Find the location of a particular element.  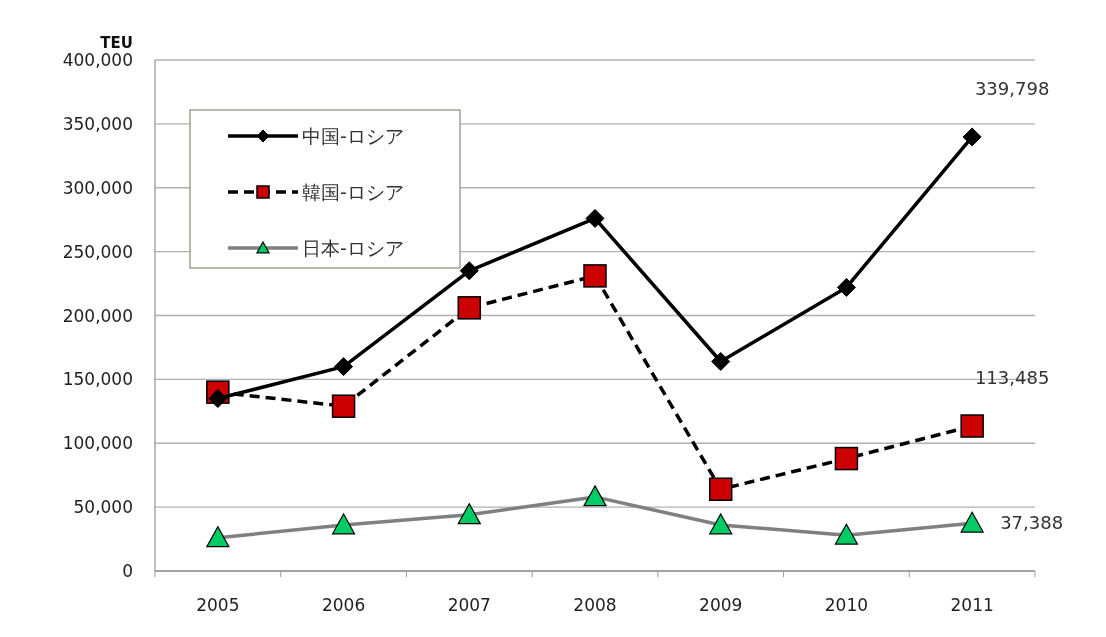

y-tick-label: 150,000 is located at coordinates (97, 379).